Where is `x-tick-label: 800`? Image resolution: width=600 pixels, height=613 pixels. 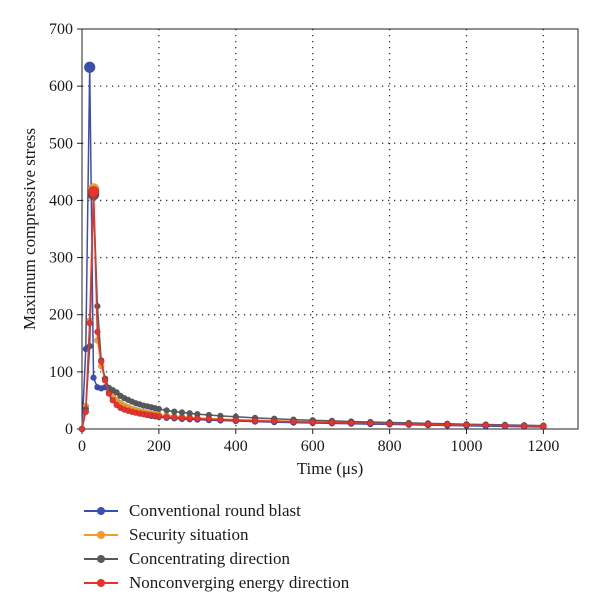
x-tick-label: 800 is located at coordinates (390, 446).